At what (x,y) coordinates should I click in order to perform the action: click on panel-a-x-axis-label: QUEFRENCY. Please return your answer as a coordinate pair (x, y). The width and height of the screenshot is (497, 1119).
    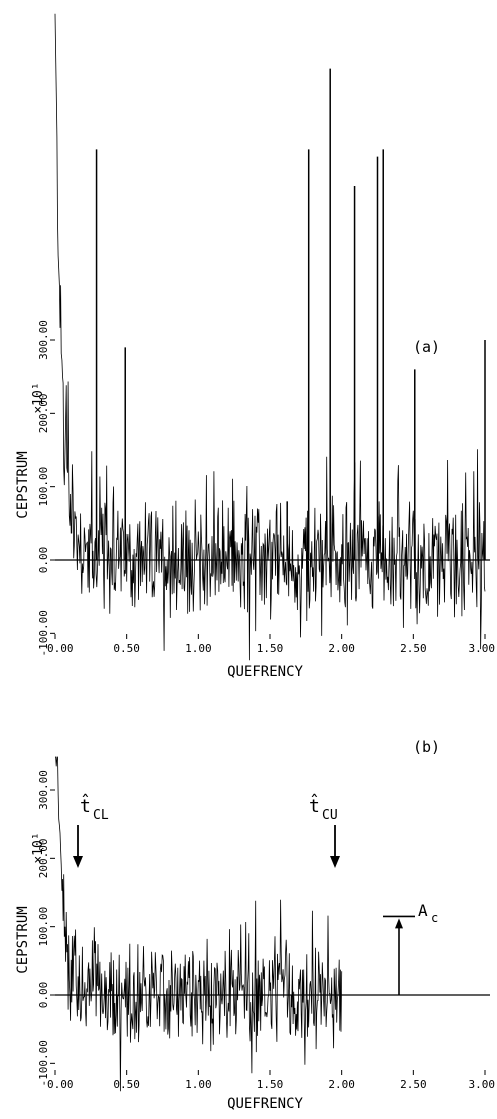
    Looking at the image, I should click on (265, 672).